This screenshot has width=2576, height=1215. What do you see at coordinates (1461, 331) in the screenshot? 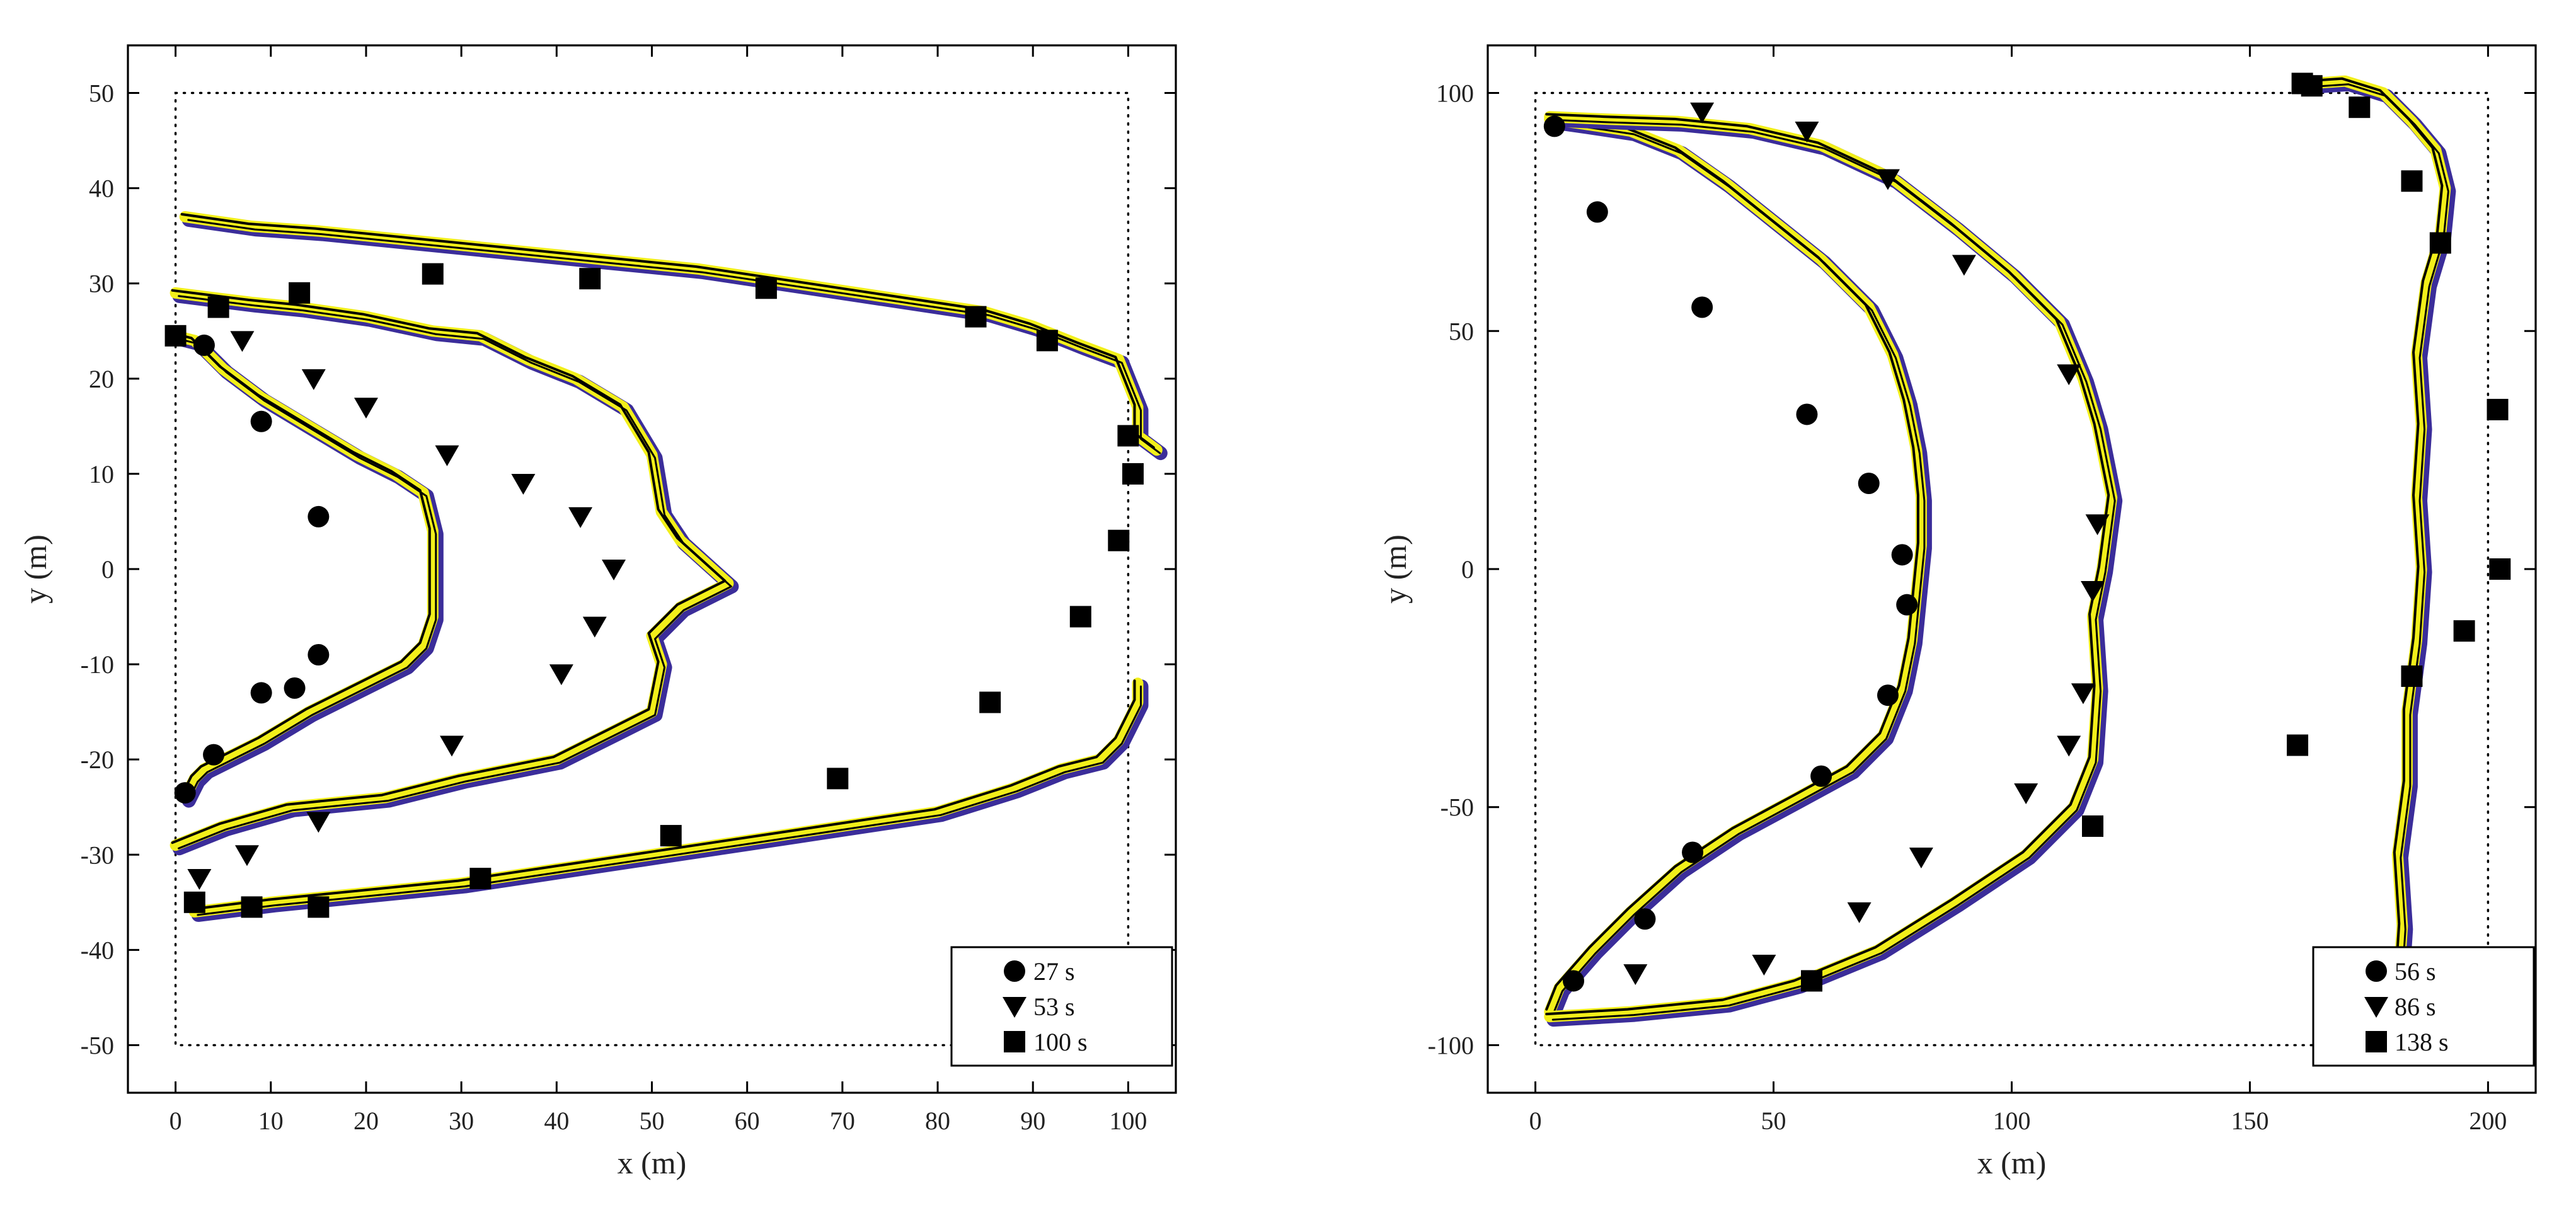
I see `y-tick-label: 50` at bounding box center [1461, 331].